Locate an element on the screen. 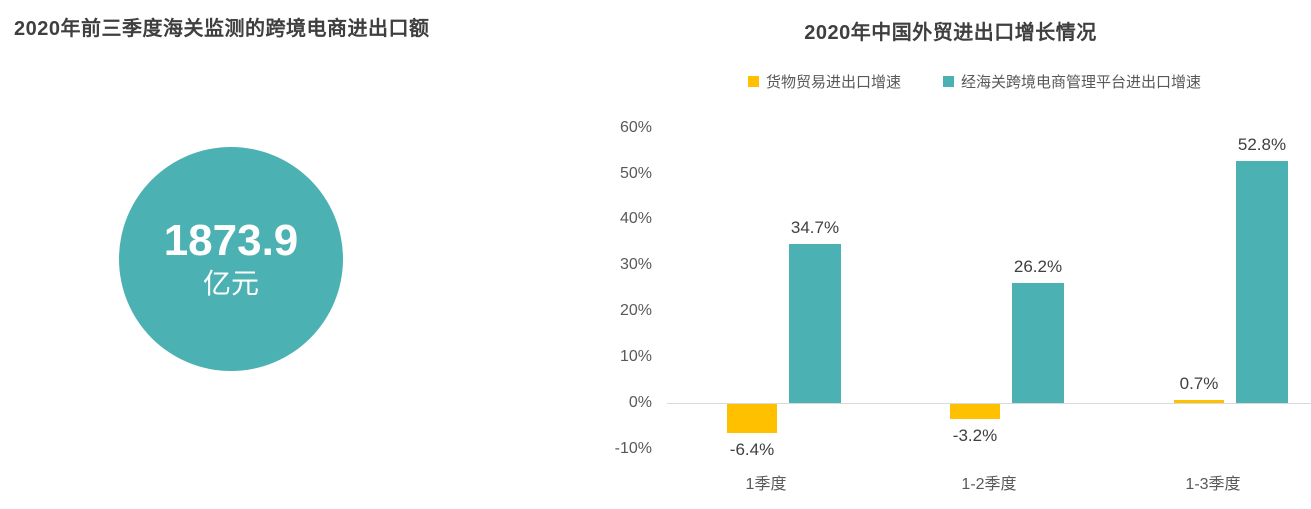 The image size is (1311, 509). y-axis-tick-10: 10% is located at coordinates (635, 357).